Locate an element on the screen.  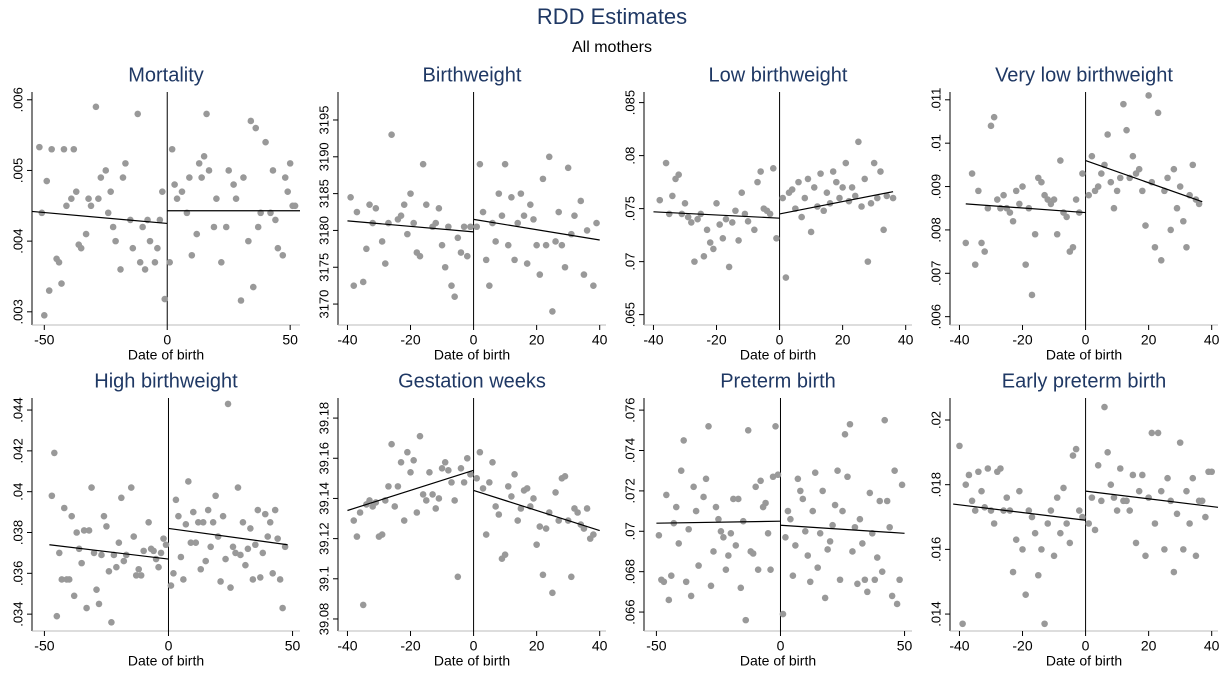
y-tick-label: .07 is located at coordinates (629, 531).